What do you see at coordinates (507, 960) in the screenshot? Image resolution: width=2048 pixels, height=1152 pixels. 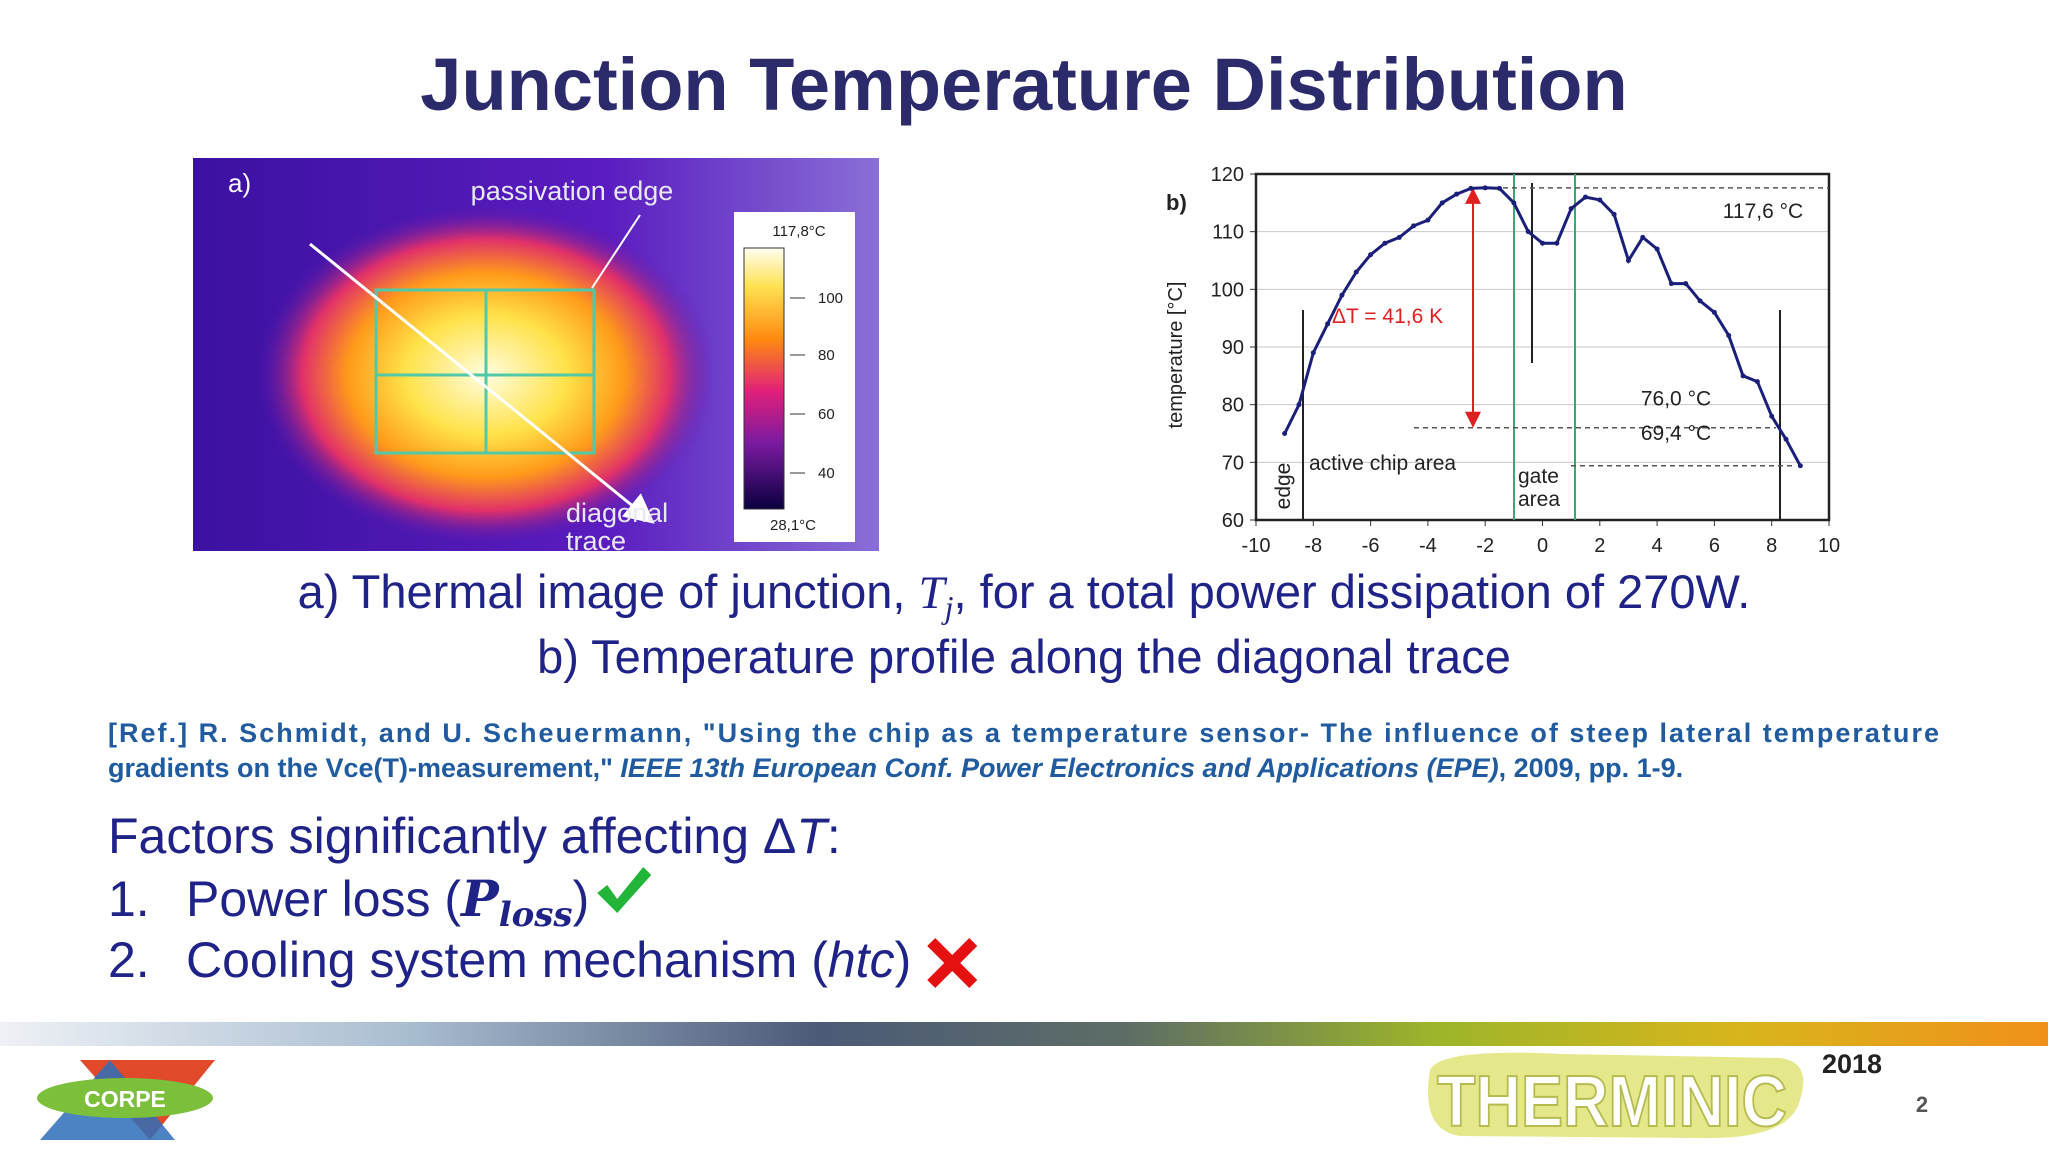 I see `text-run: Cooling system mechanism (` at bounding box center [507, 960].